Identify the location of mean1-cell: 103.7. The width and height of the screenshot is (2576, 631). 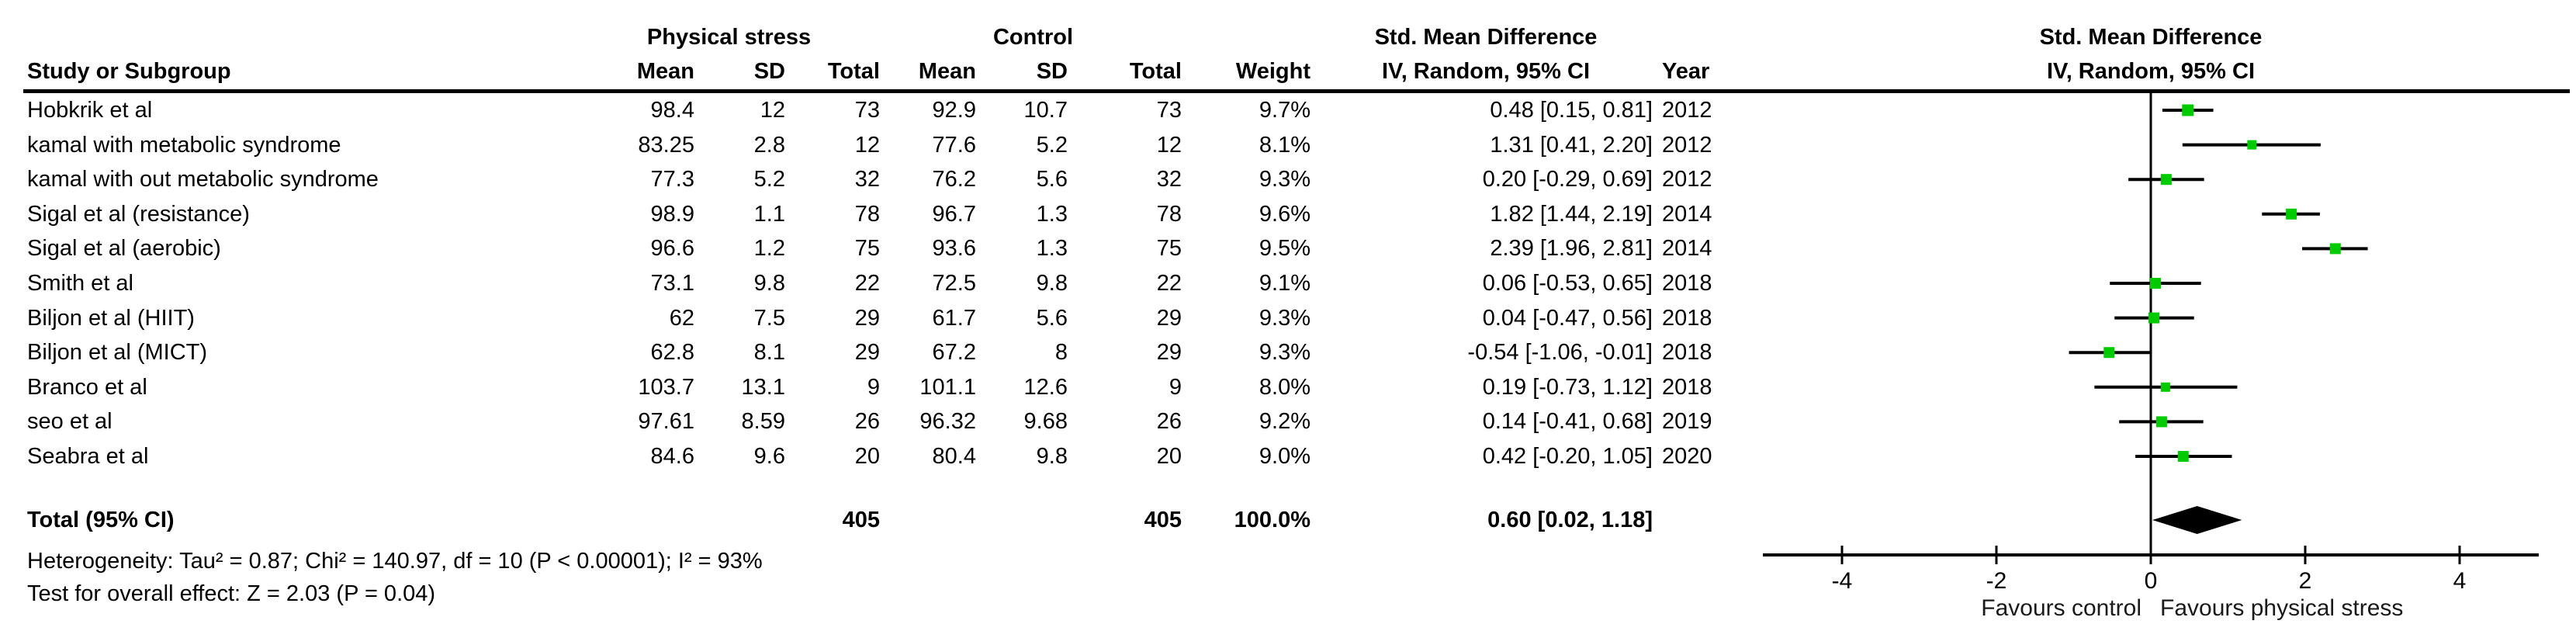
(666, 387).